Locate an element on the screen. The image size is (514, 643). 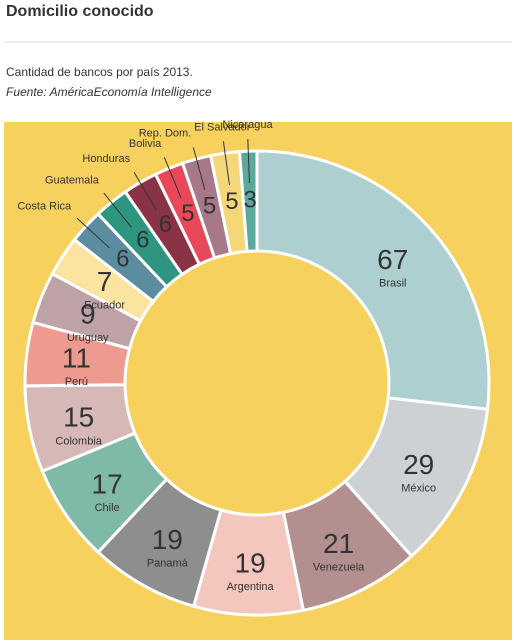
category-label: Honduras is located at coordinates (106, 159).